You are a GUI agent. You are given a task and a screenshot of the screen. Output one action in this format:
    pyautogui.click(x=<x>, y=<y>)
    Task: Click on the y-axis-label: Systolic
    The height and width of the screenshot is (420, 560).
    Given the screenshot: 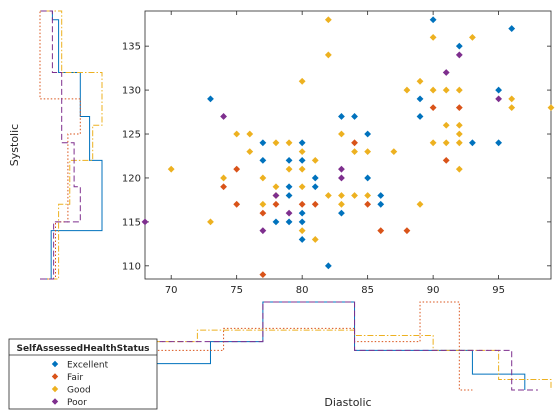 What is the action you would take?
    pyautogui.click(x=14, y=145)
    